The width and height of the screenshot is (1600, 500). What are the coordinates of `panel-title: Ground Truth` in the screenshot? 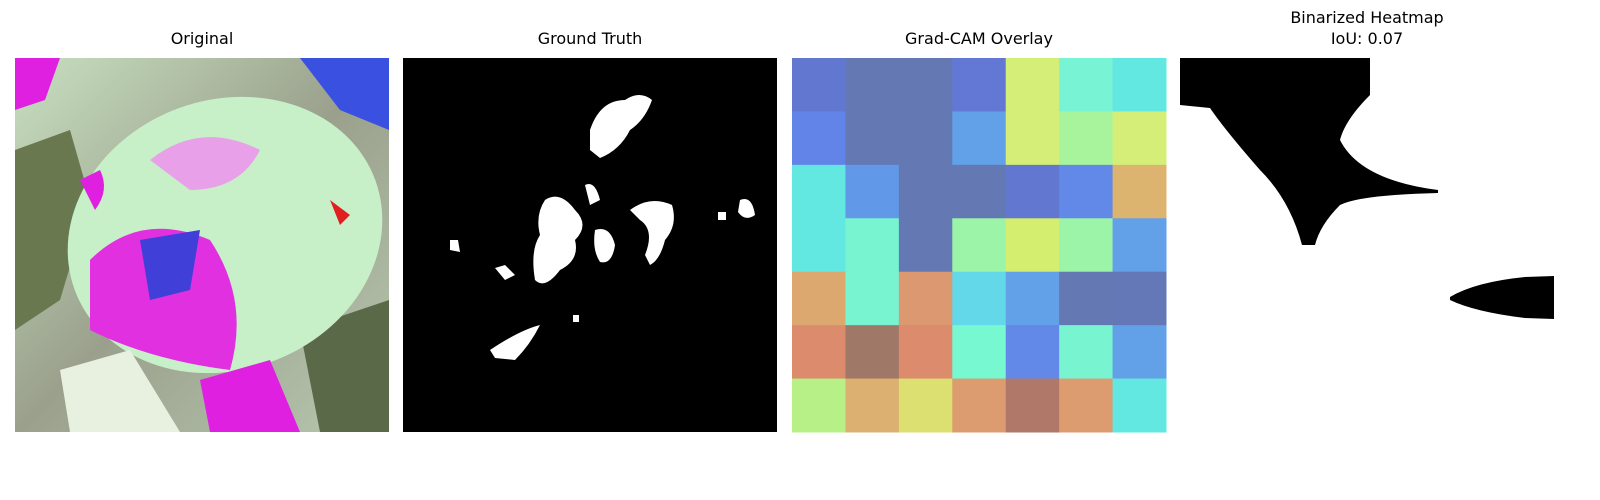 It's located at (590, 38).